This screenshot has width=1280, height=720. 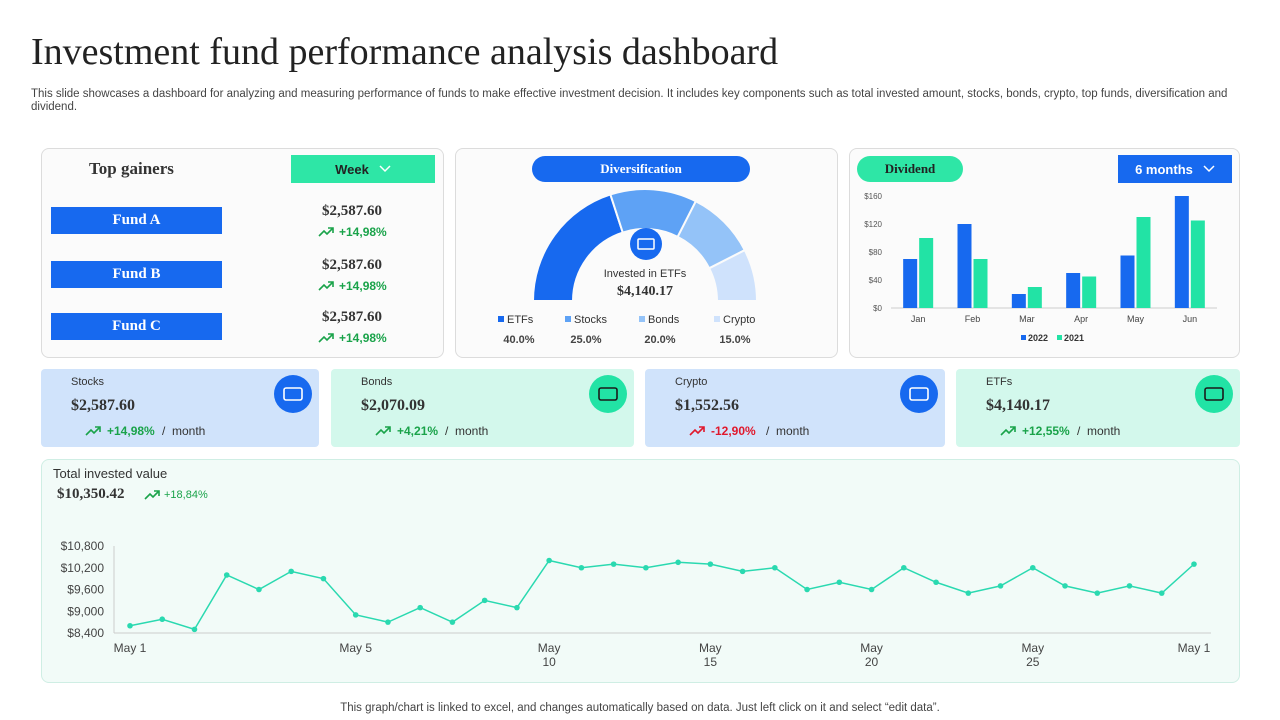 What do you see at coordinates (910, 169) in the screenshot?
I see `chart-title: Dividend` at bounding box center [910, 169].